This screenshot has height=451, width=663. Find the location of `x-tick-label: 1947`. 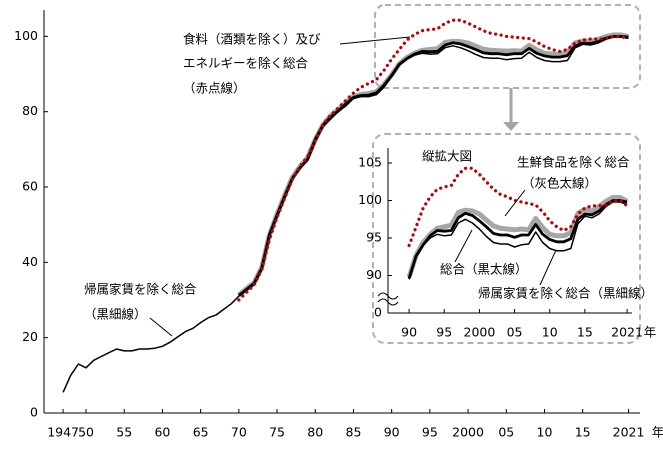

x-tick-label: 1947 is located at coordinates (63, 432).